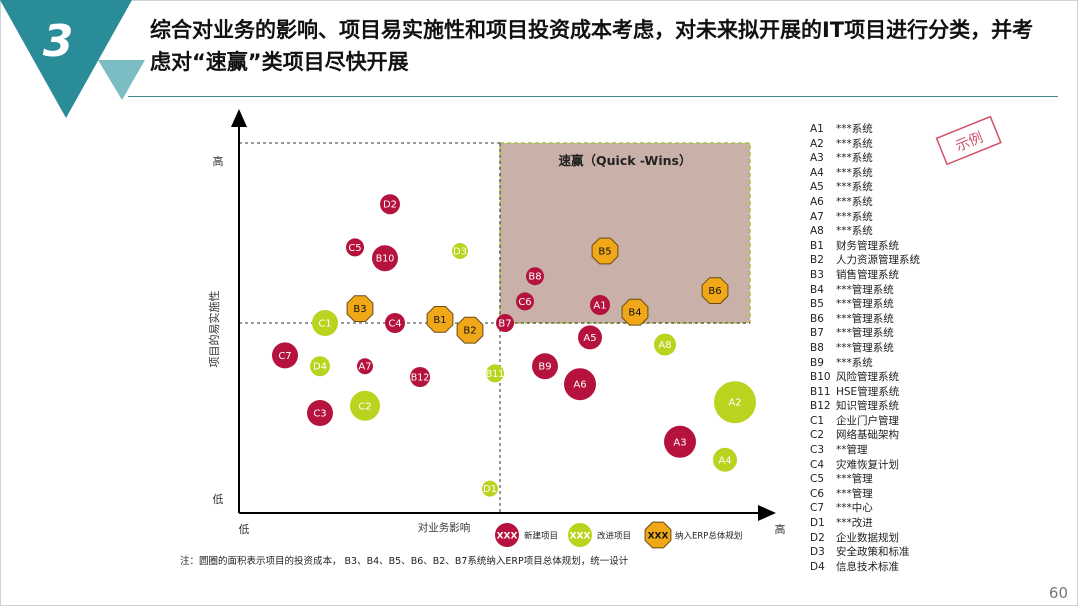 The width and height of the screenshot is (1080, 608). Describe the element at coordinates (817, 158) in the screenshot. I see `system-code: A3` at that location.